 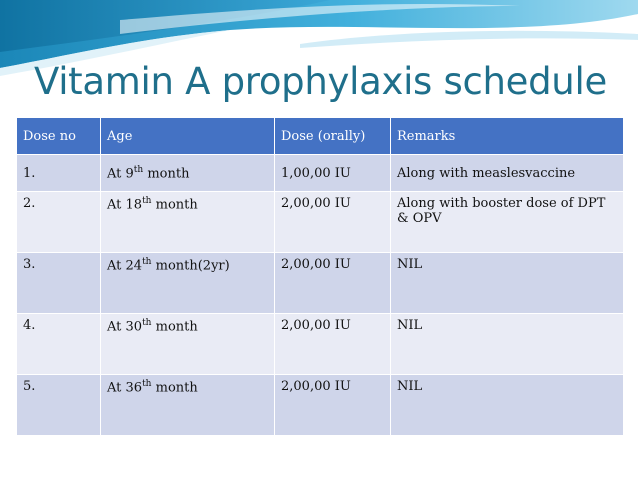 I want to click on table-row: 4. At 30th month 2,00,00 IU NIL, so click(x=320, y=344).